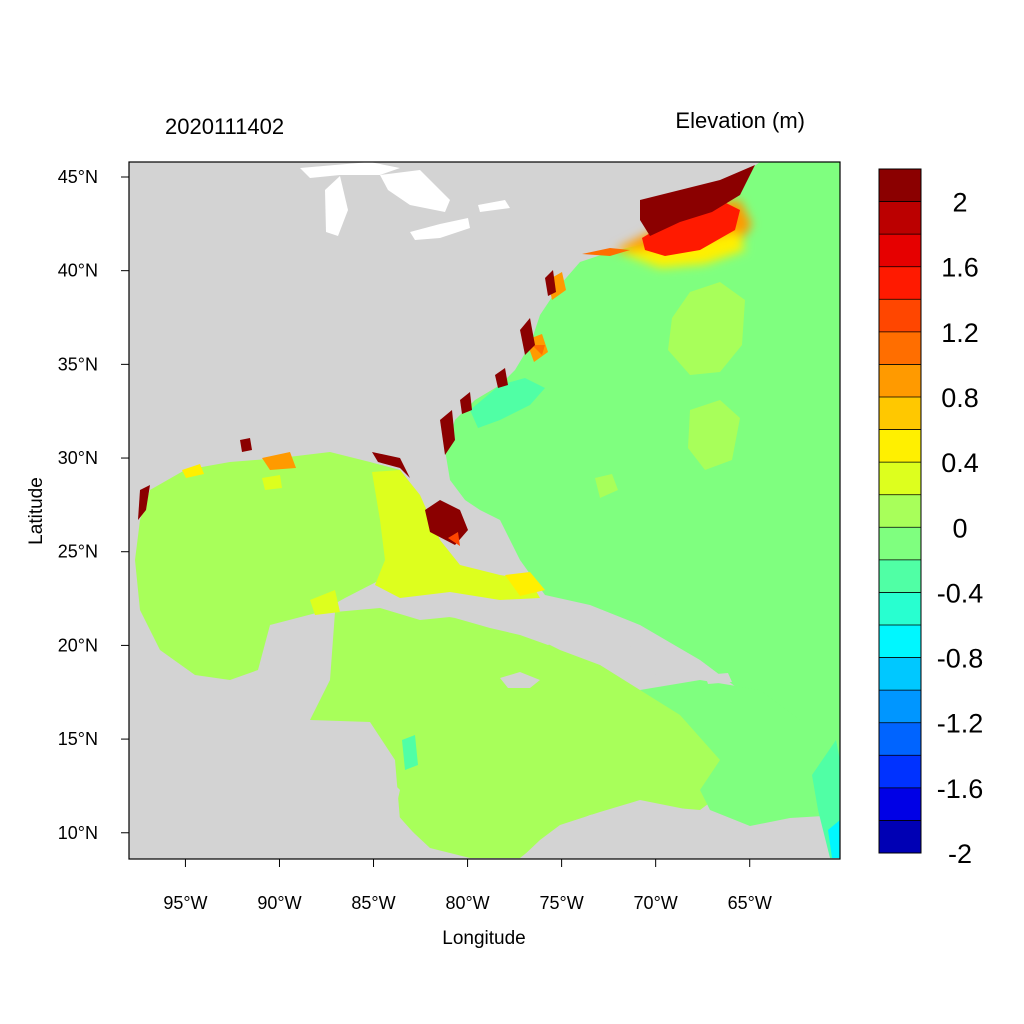 The image size is (1024, 1024). Describe the element at coordinates (520, 680) in the screenshot. I see `jamaica-land` at that location.